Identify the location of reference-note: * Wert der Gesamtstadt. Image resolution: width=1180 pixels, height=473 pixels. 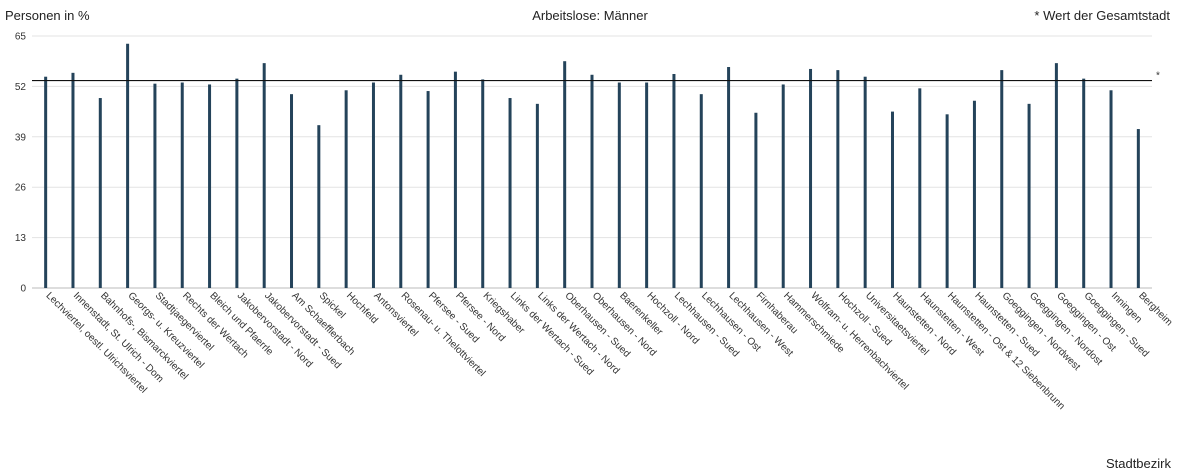
(1102, 15).